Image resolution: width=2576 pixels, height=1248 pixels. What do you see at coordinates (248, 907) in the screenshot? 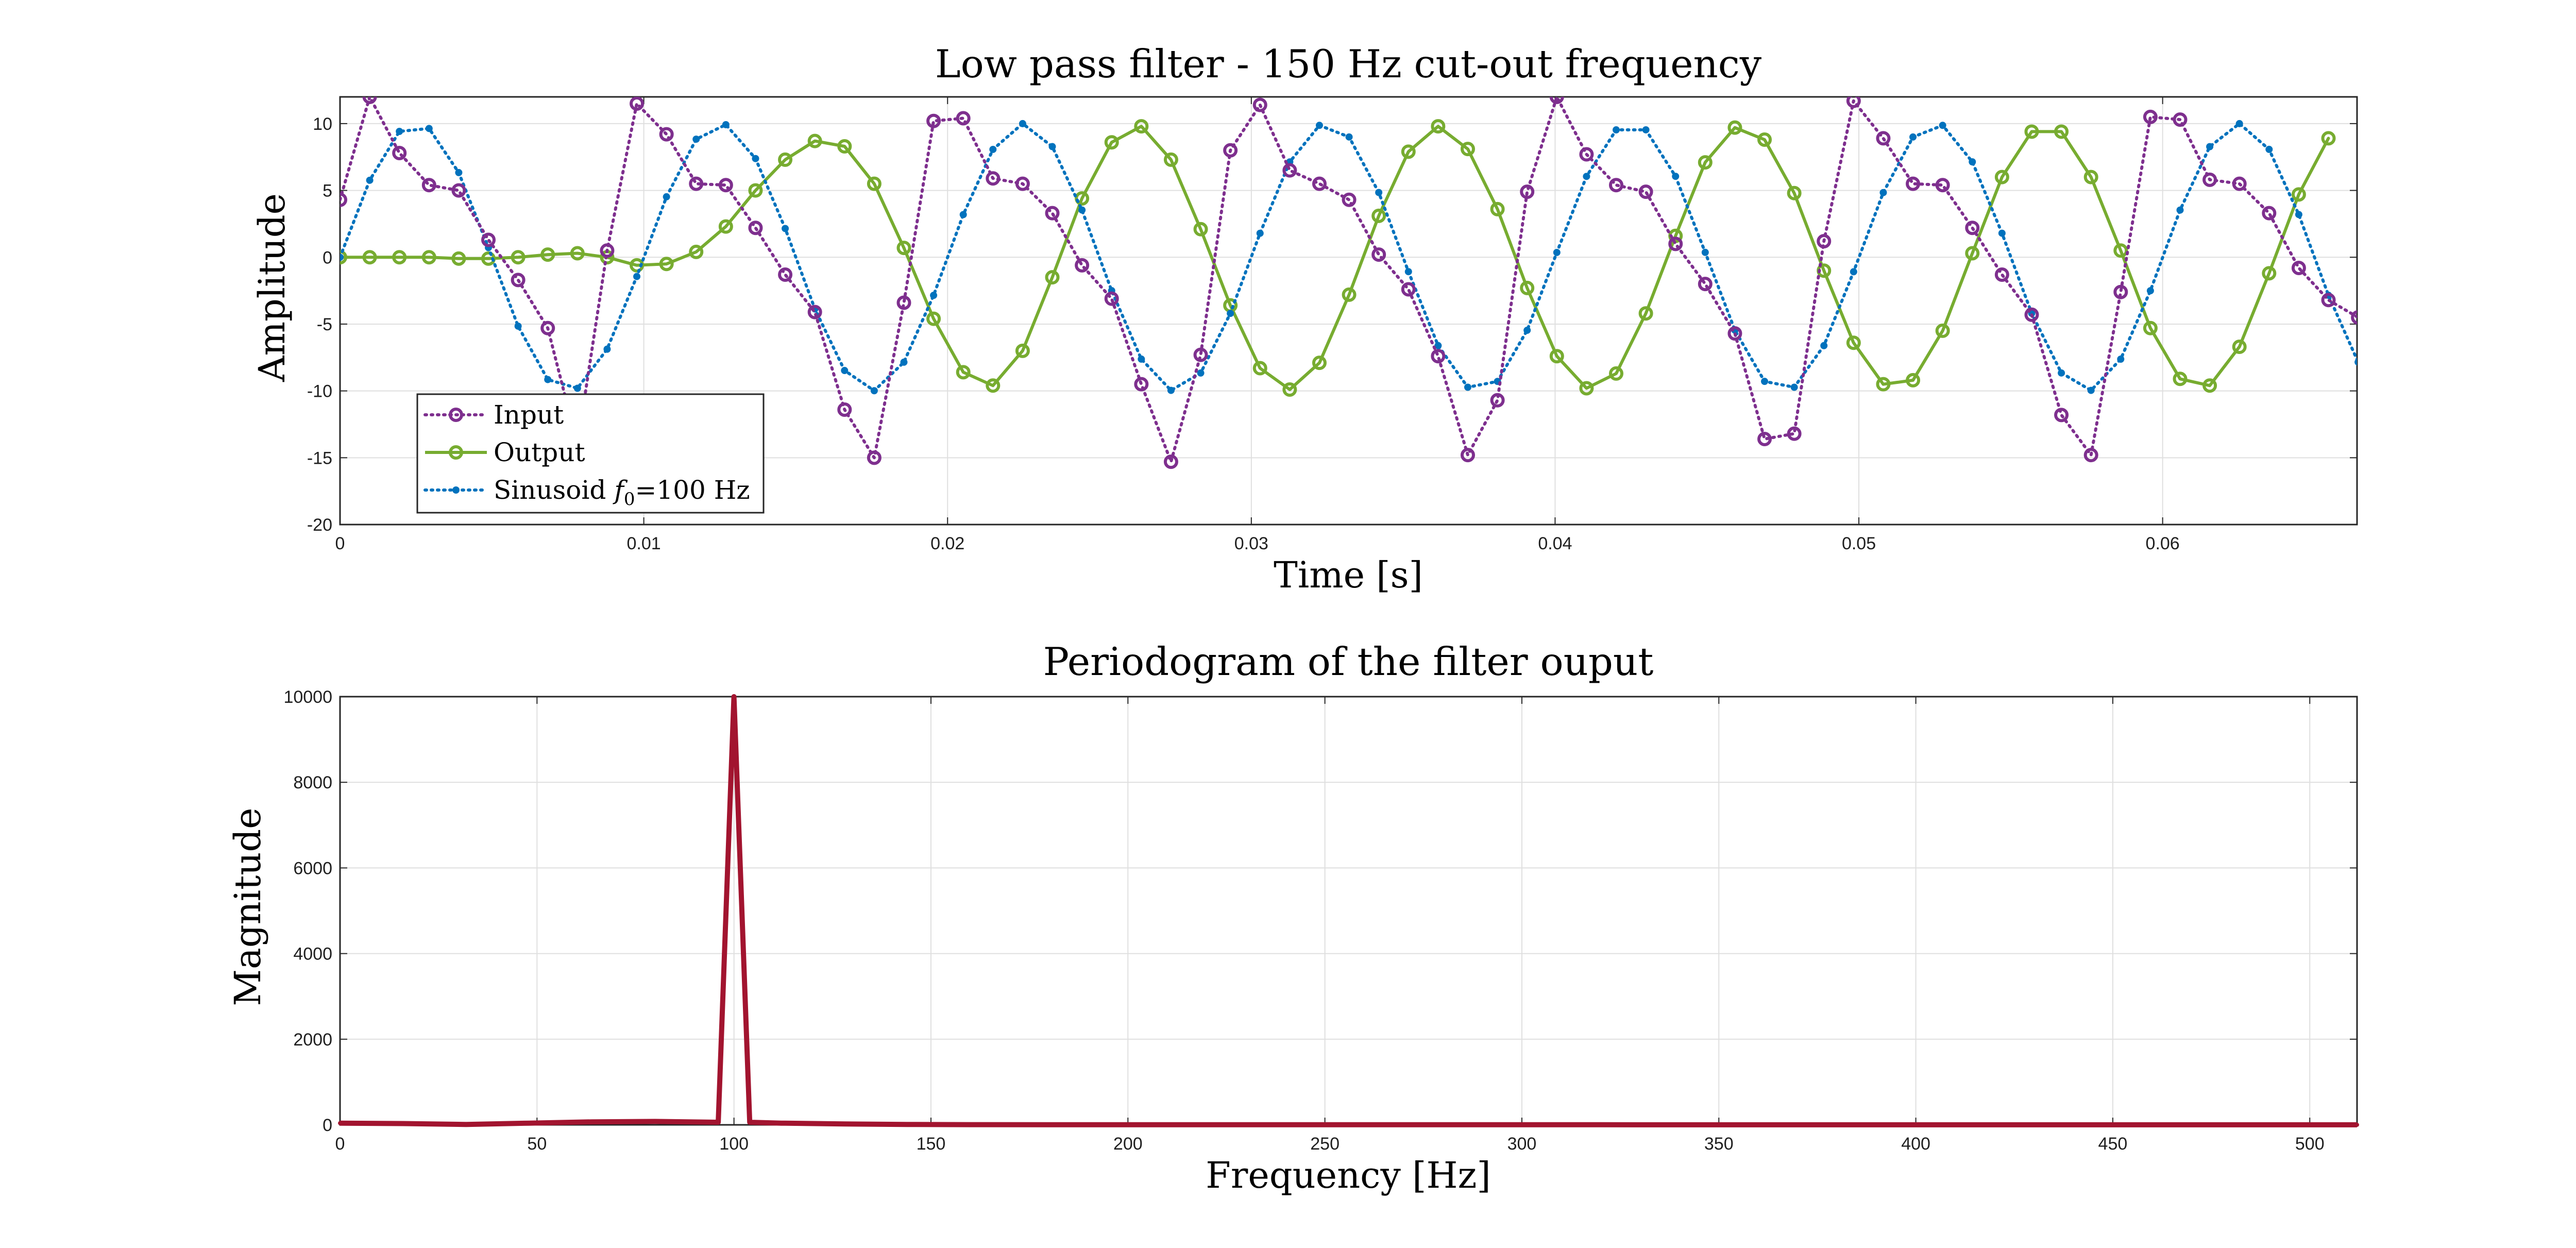
I see `periodogram-ylabel: Magnitude` at bounding box center [248, 907].